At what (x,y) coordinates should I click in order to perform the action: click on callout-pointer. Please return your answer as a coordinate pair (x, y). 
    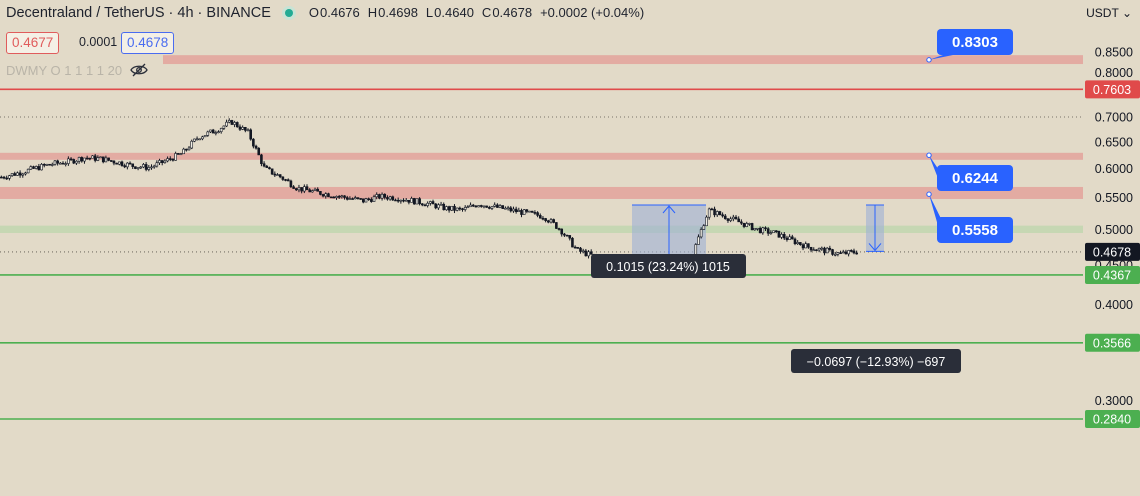
    Looking at the image, I should click on (941, 57).